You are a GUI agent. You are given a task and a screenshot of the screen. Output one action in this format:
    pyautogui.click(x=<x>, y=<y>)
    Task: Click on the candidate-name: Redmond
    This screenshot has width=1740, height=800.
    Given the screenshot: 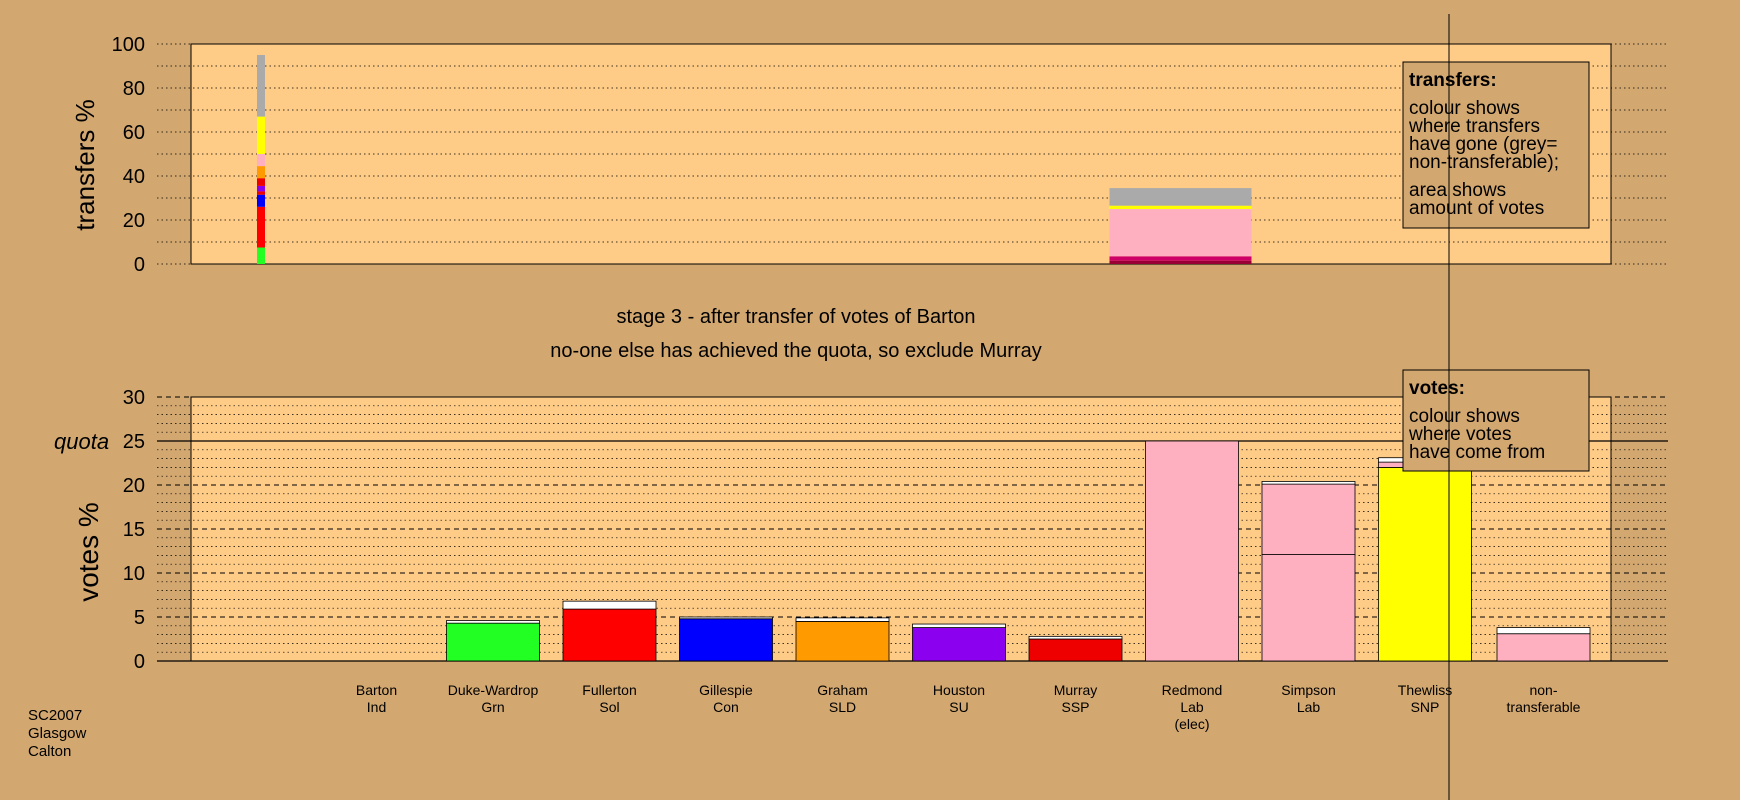 What is the action you would take?
    pyautogui.click(x=1192, y=690)
    